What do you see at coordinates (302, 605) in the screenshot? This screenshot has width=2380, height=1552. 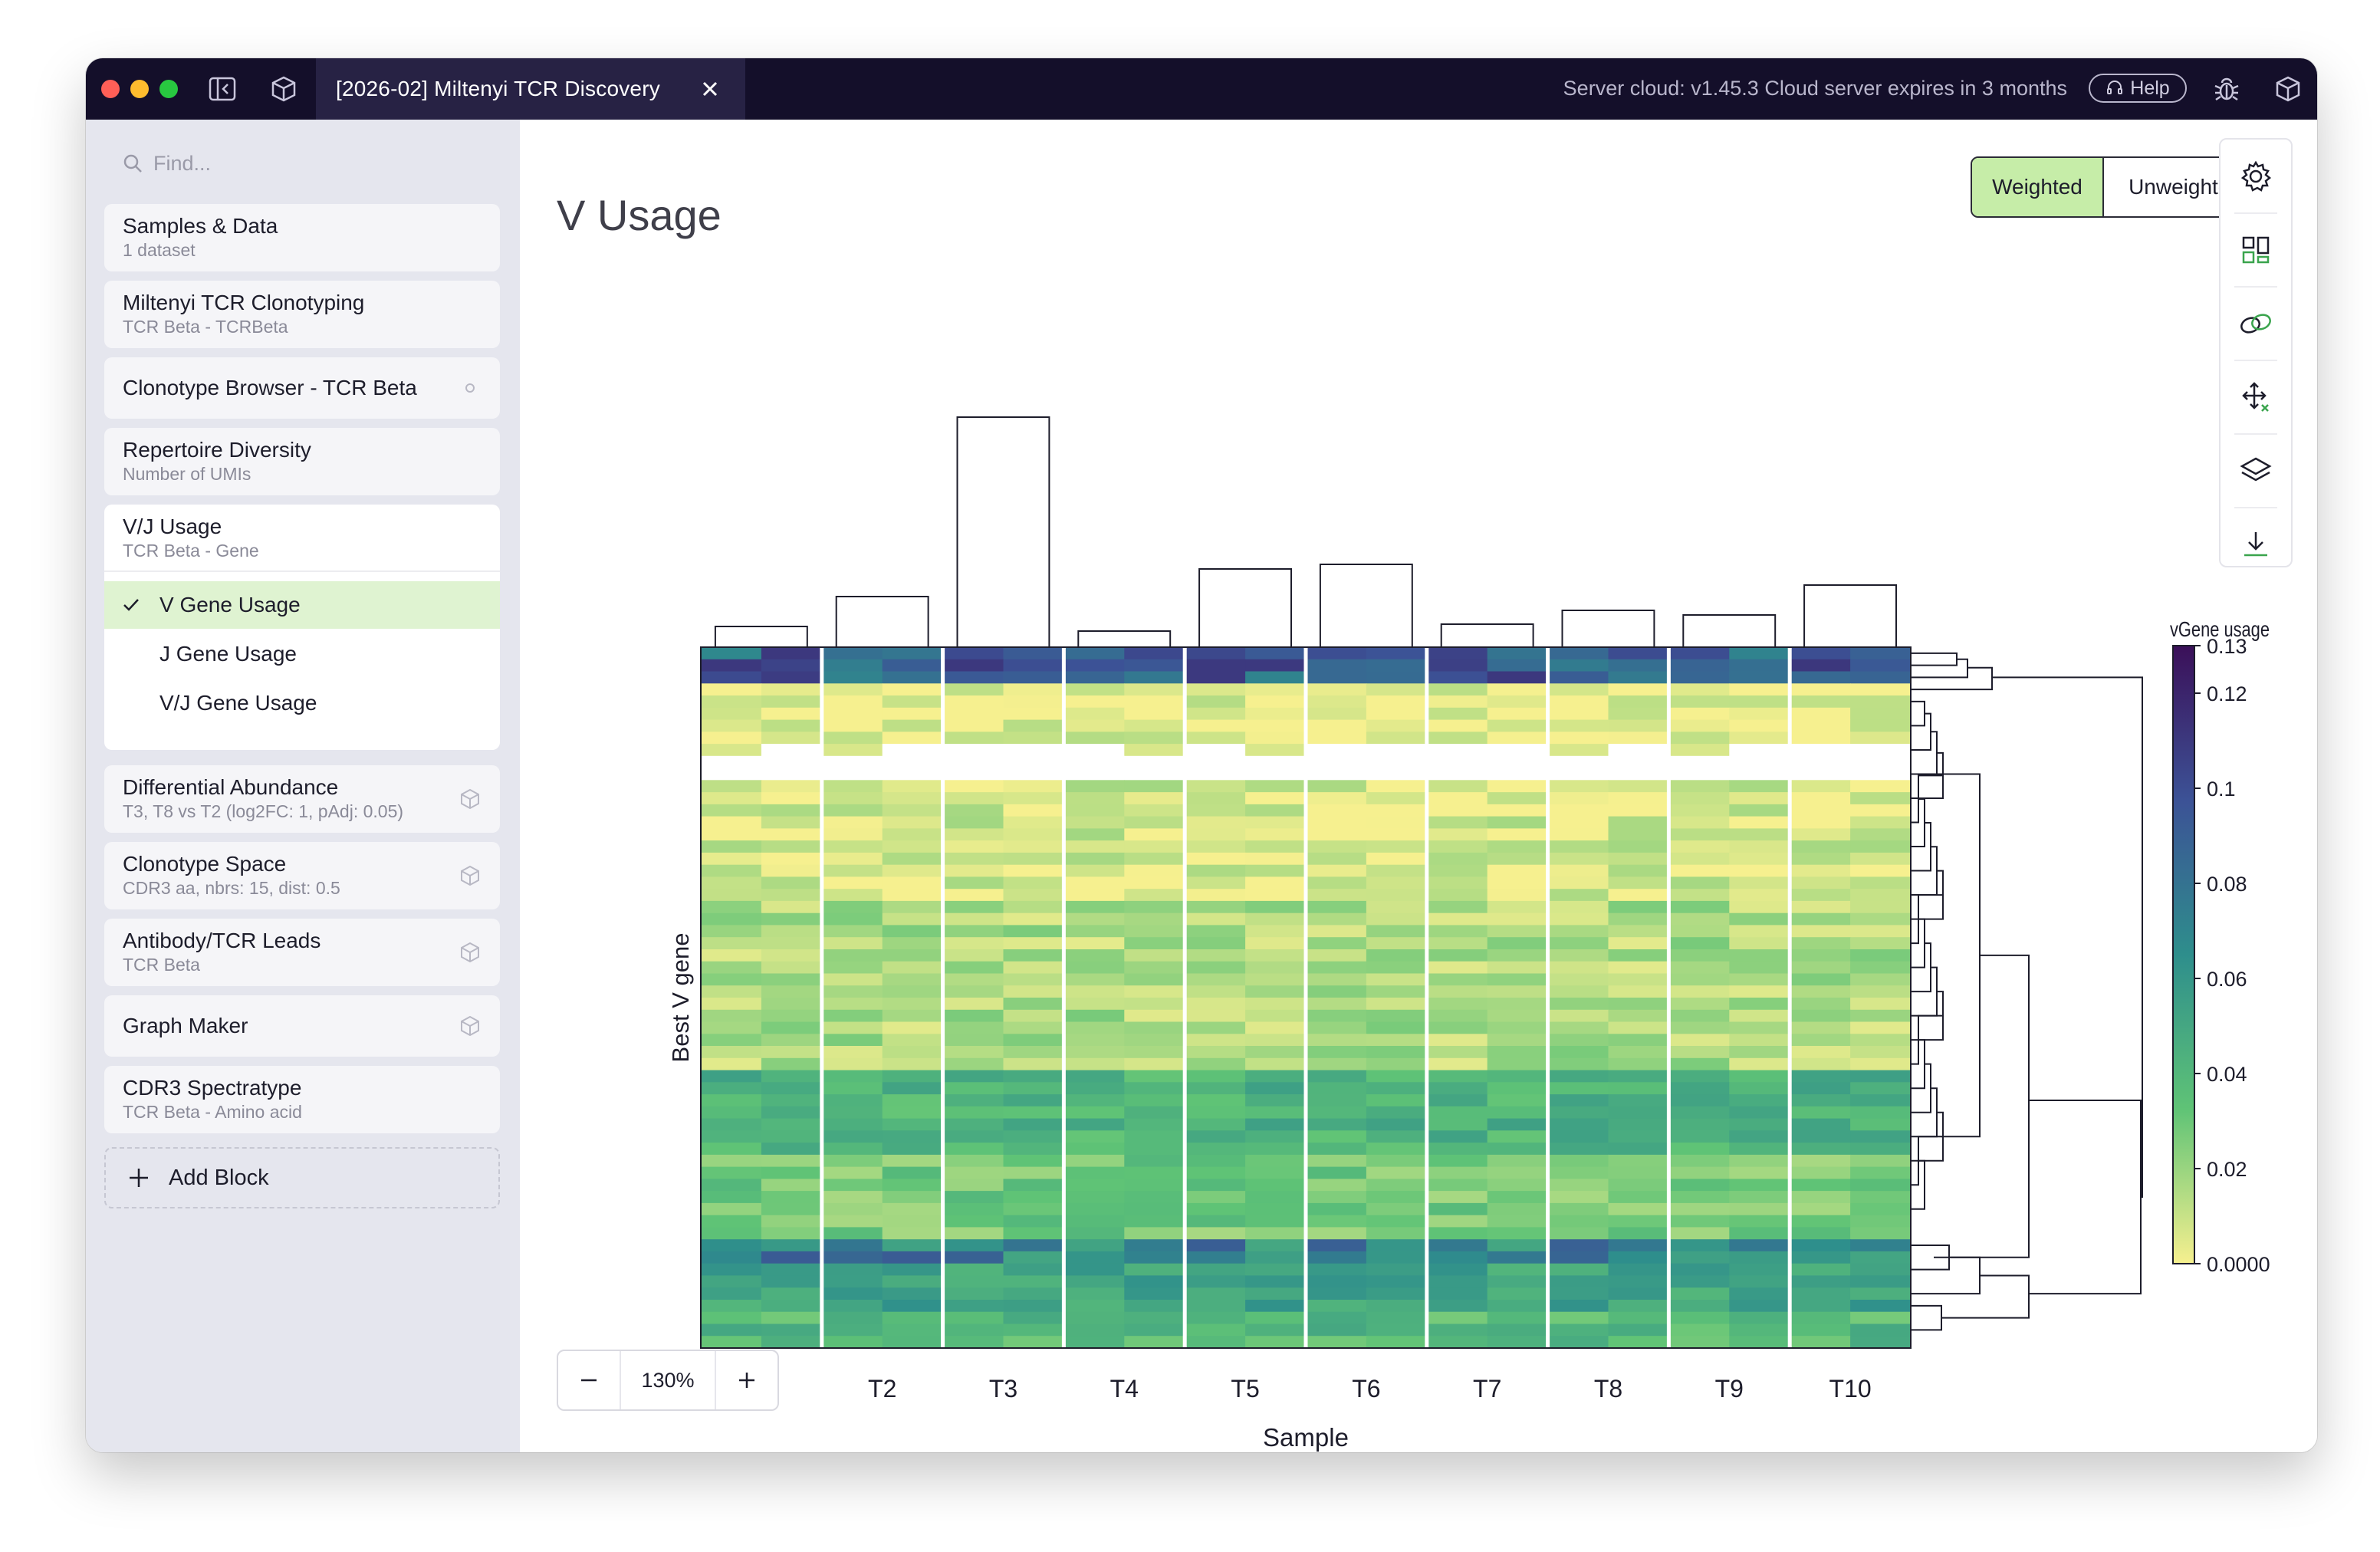 I see `subitem-v-gene-usage: V Gene Usage` at bounding box center [302, 605].